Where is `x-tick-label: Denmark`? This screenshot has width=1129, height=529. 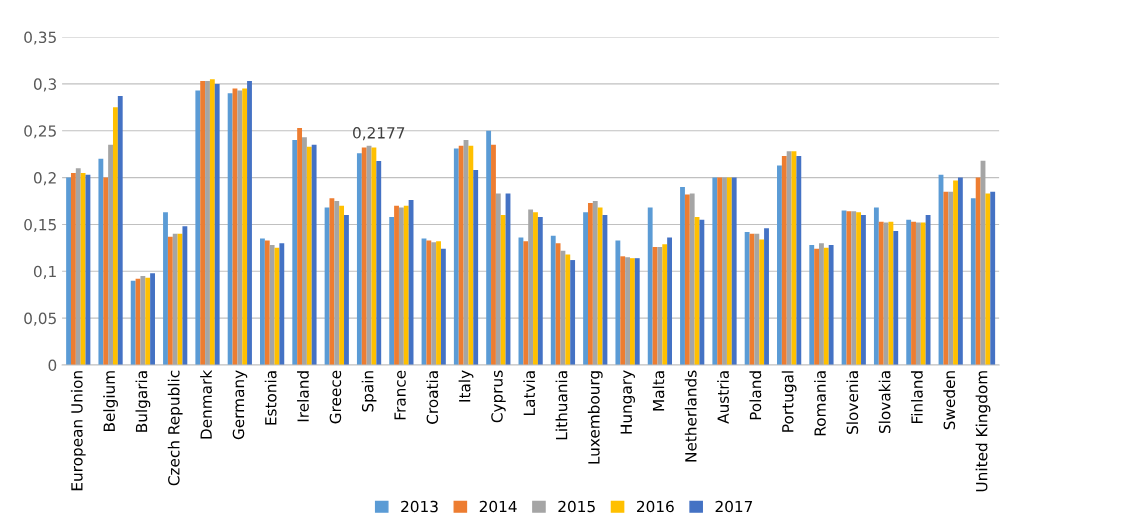
x-tick-label: Denmark is located at coordinates (206, 404).